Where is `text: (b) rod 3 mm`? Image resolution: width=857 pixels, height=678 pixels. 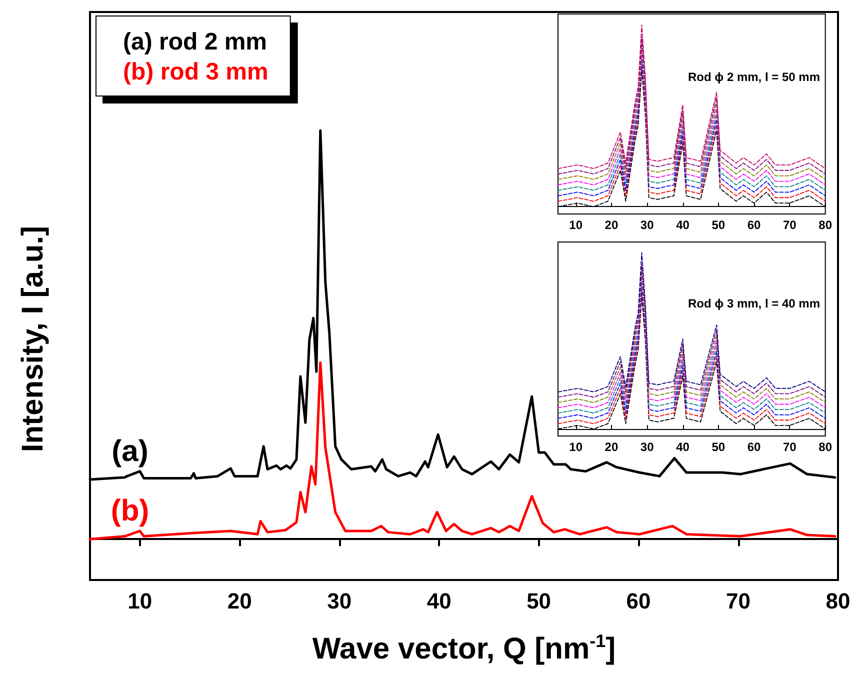
text: (b) rod 3 mm is located at coordinates (195, 72).